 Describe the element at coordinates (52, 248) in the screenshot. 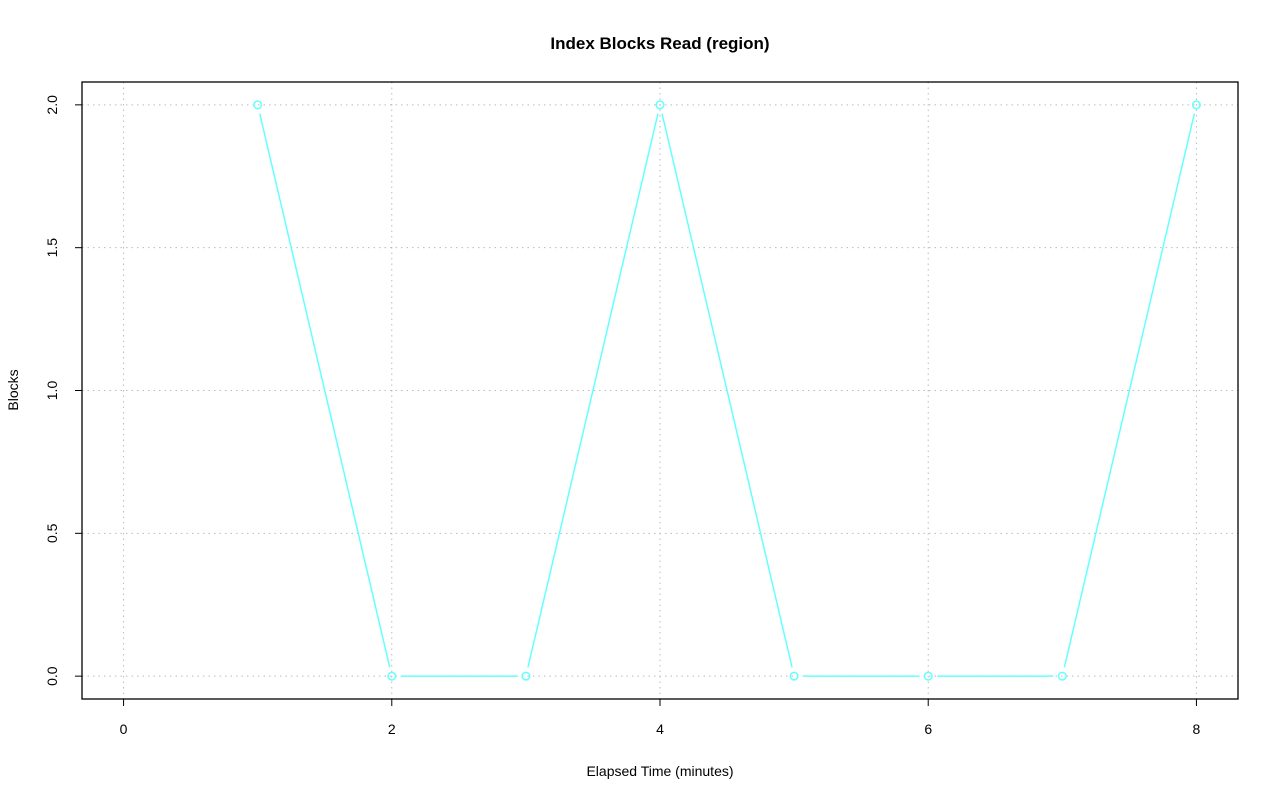

I see `y-tick-label: 1.5` at that location.